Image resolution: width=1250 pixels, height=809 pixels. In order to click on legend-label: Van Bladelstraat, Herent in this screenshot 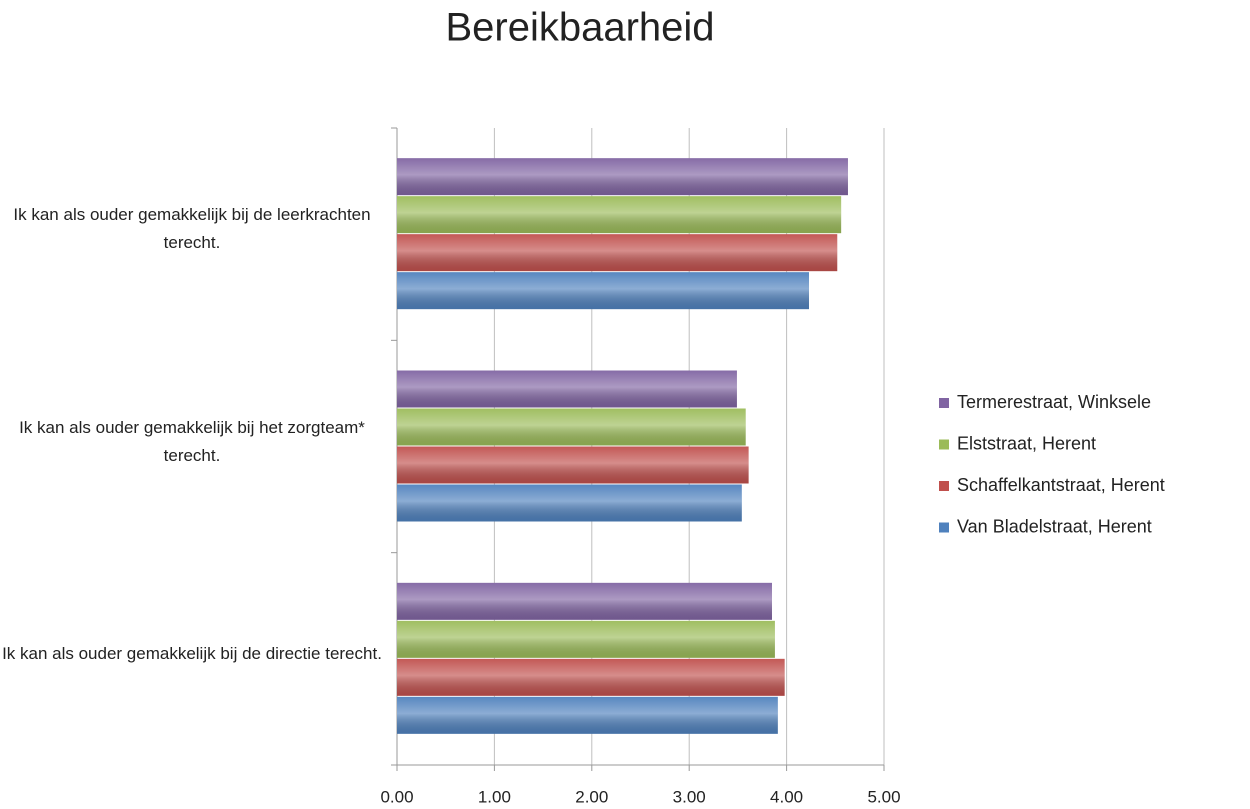, I will do `click(1054, 526)`.